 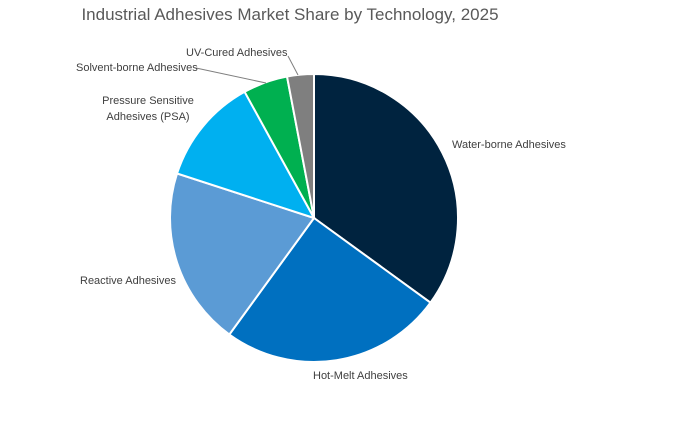 I want to click on slice-label: Pressure Sensitive Adhesives (PSA), so click(x=148, y=109).